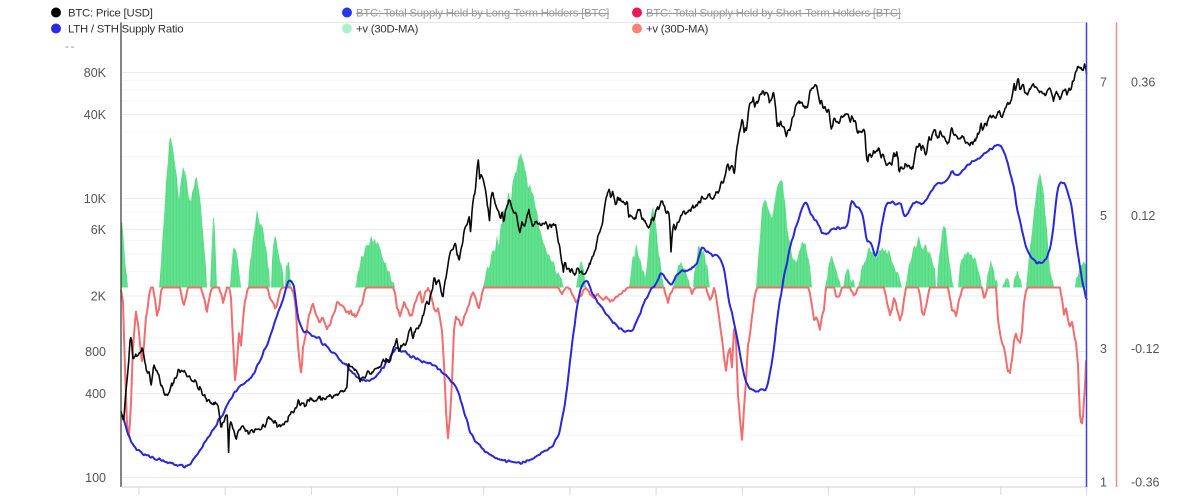 The width and height of the screenshot is (1200, 500). I want to click on svg-text: 0.36, so click(1143, 83).